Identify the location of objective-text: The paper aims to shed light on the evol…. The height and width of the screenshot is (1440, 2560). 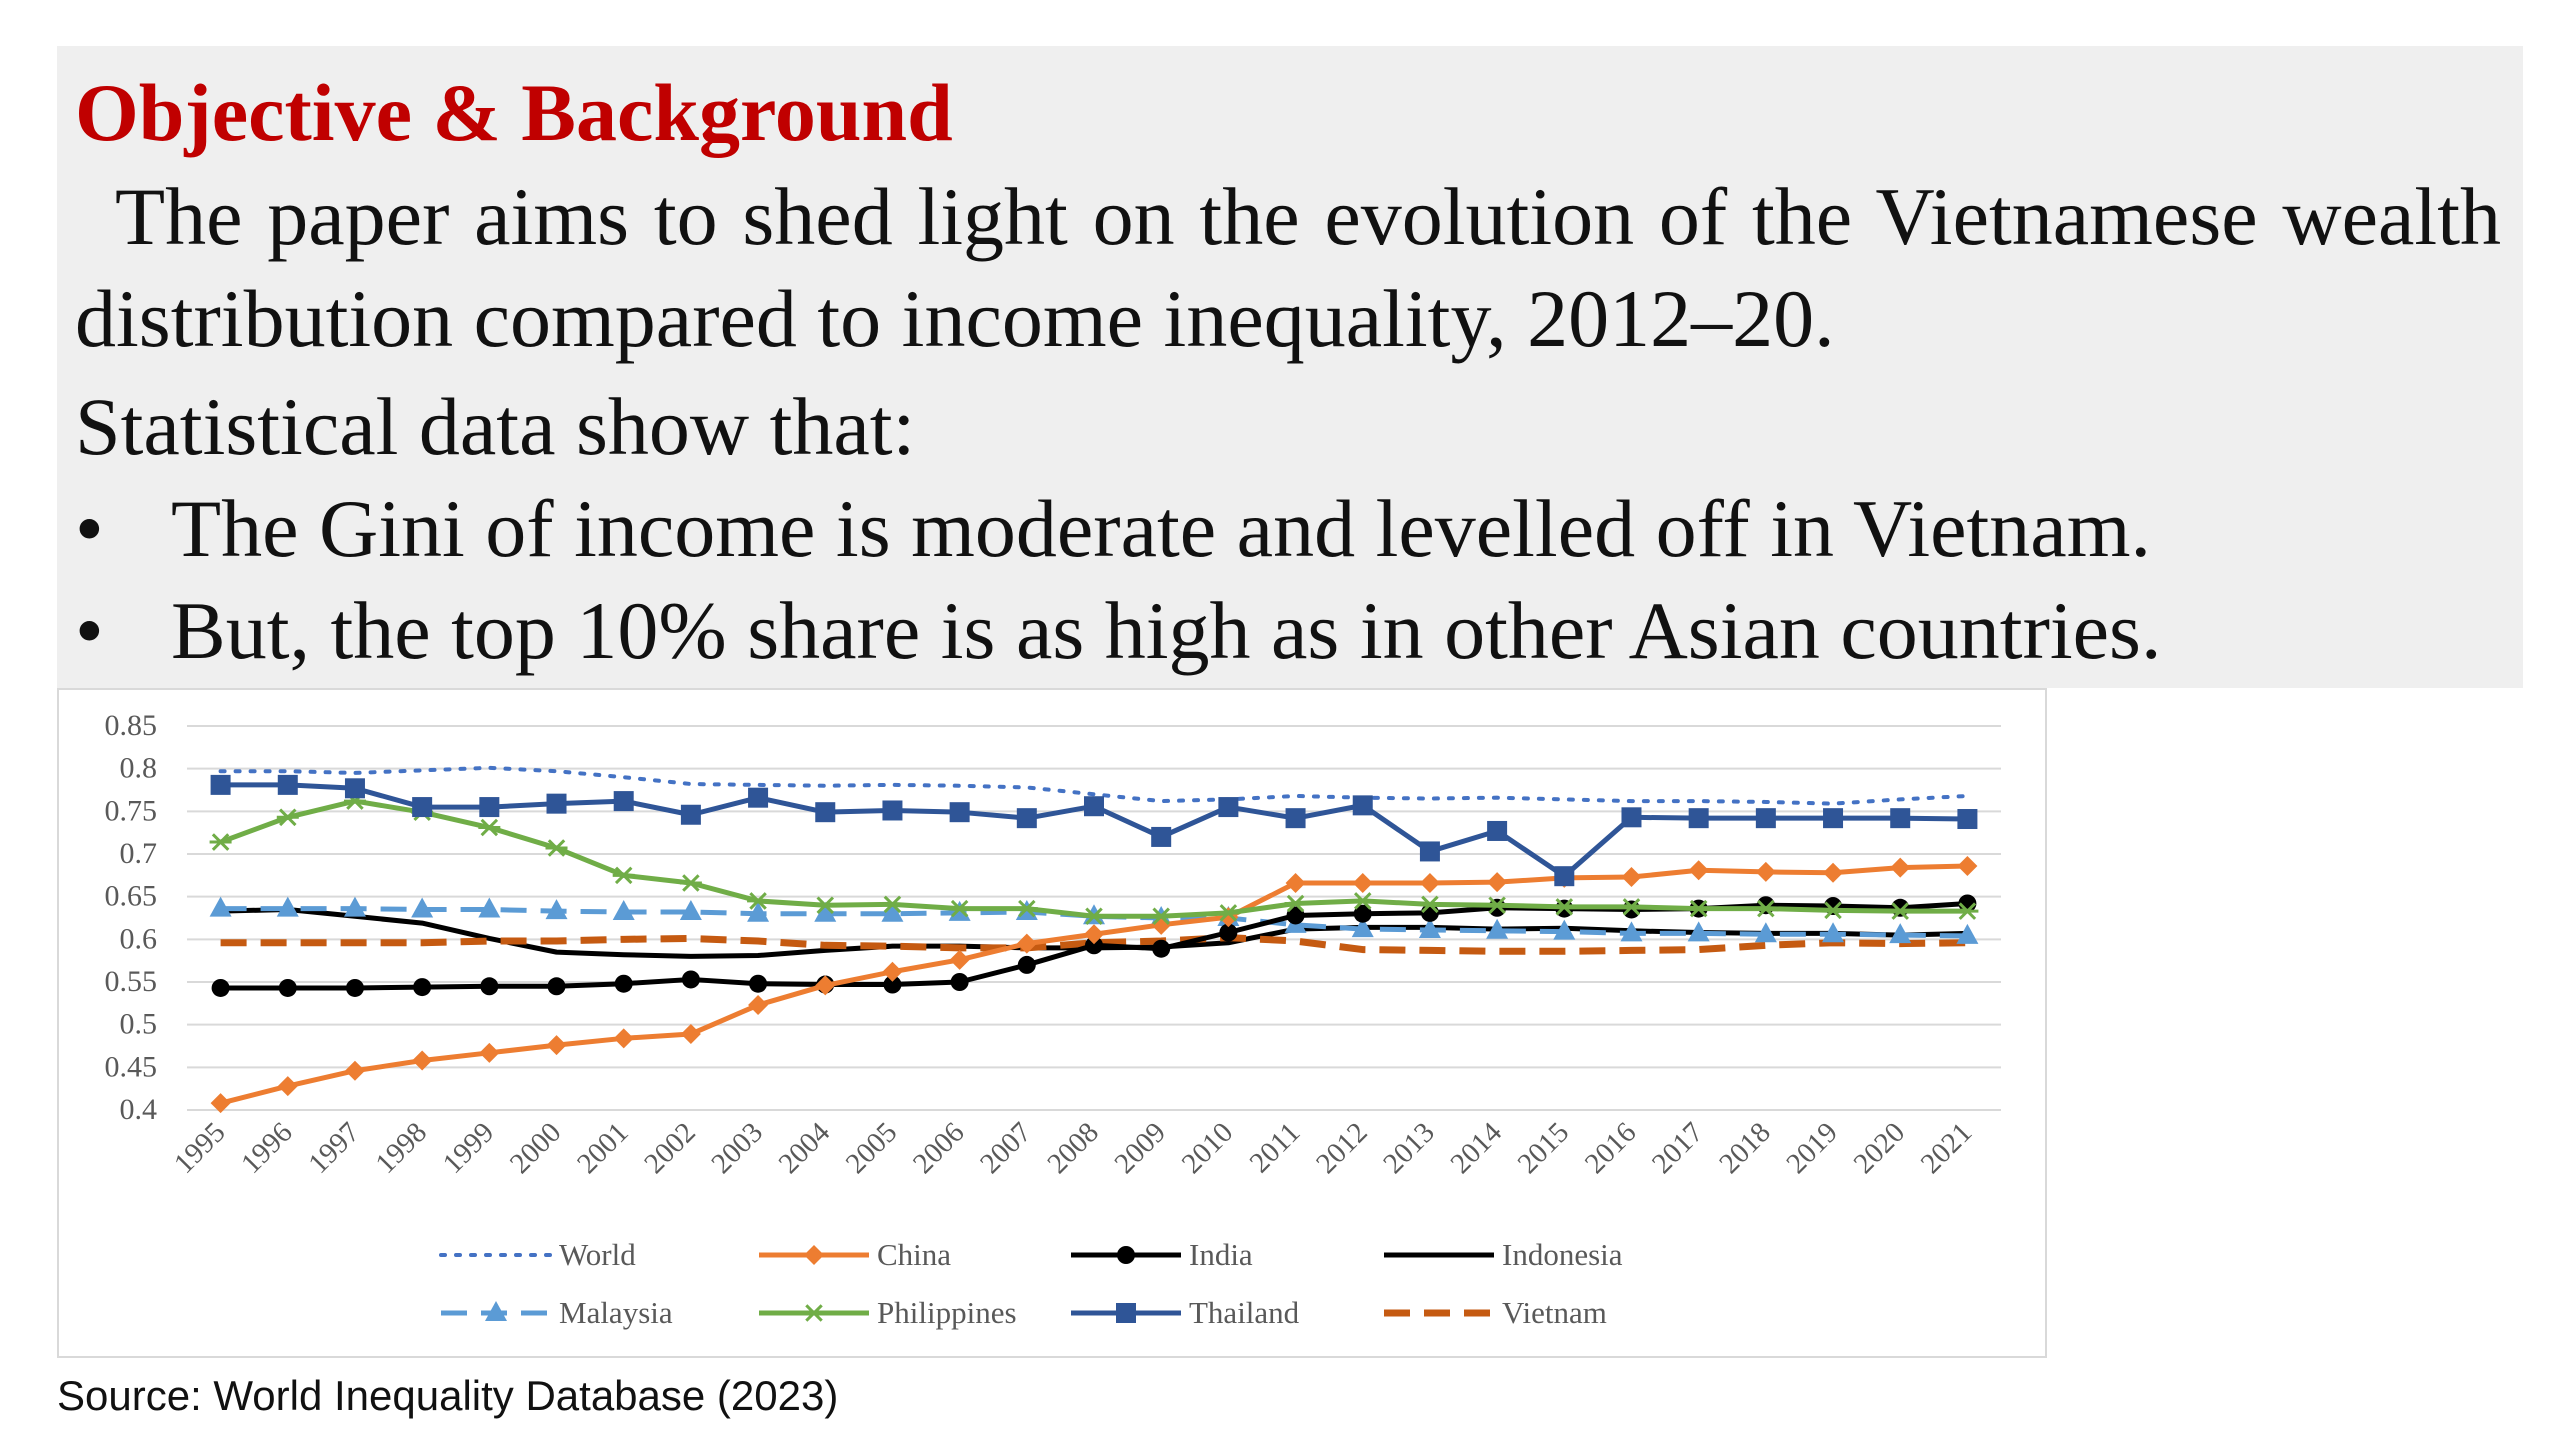
(1288, 267).